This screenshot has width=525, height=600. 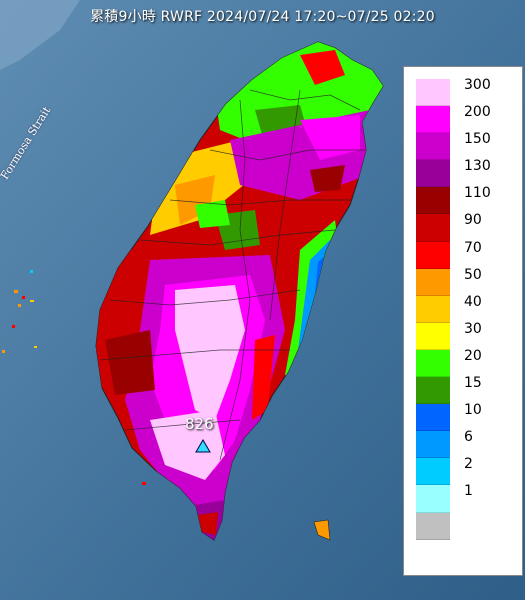 I want to click on legend-row: 90, so click(x=463, y=227).